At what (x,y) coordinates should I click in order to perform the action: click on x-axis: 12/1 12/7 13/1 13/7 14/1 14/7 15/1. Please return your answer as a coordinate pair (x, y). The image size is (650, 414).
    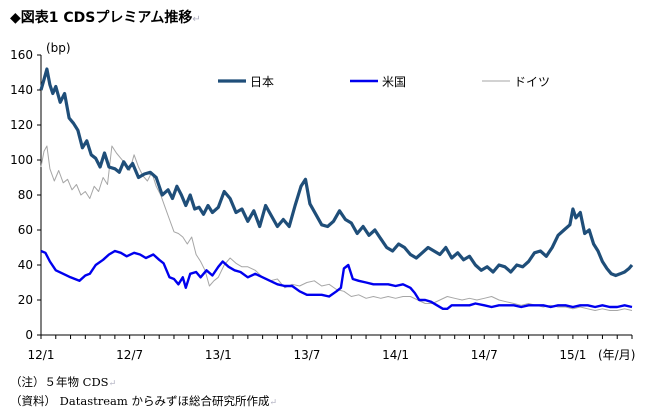
    Looking at the image, I should click on (330, 348).